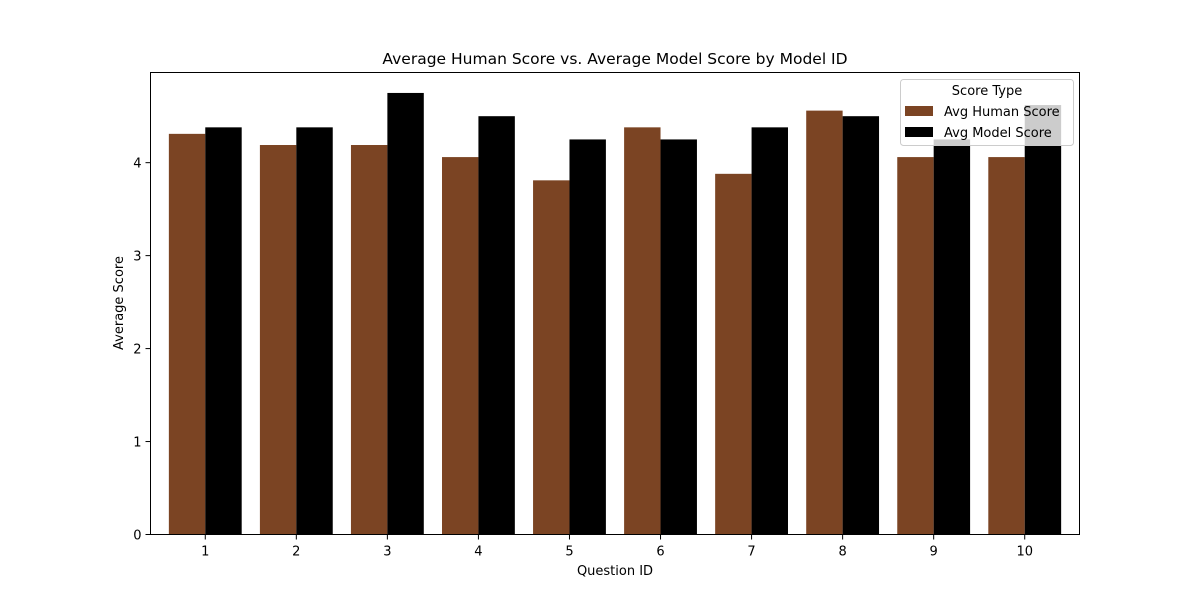  What do you see at coordinates (987, 91) in the screenshot?
I see `legend-title: Score Type` at bounding box center [987, 91].